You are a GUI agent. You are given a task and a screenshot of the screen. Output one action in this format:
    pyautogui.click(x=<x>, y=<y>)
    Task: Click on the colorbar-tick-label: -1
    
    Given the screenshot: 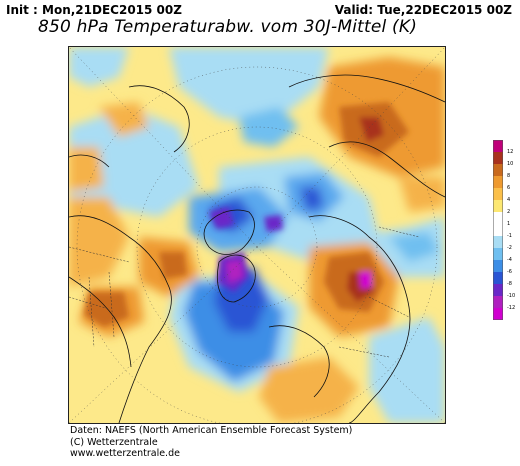 What is the action you would take?
    pyautogui.click(x=509, y=235)
    